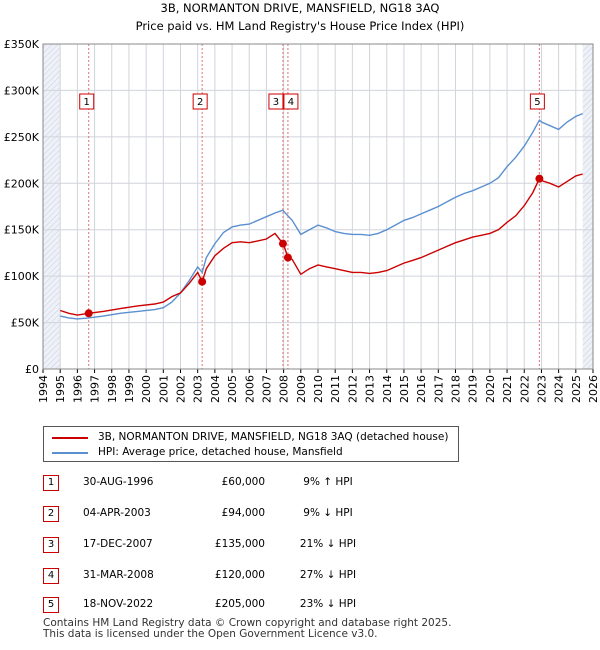  What do you see at coordinates (541, 389) in the screenshot?
I see `x-tick-label: 2023` at bounding box center [541, 389].